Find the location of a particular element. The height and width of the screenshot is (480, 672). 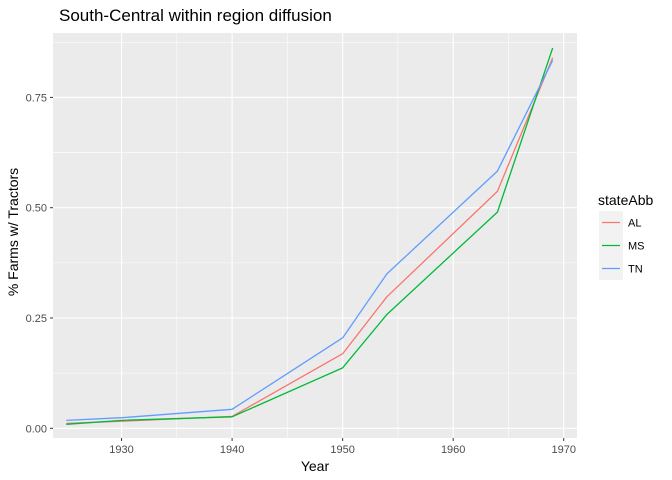

x-tick-label: 1960 is located at coordinates (453, 450).